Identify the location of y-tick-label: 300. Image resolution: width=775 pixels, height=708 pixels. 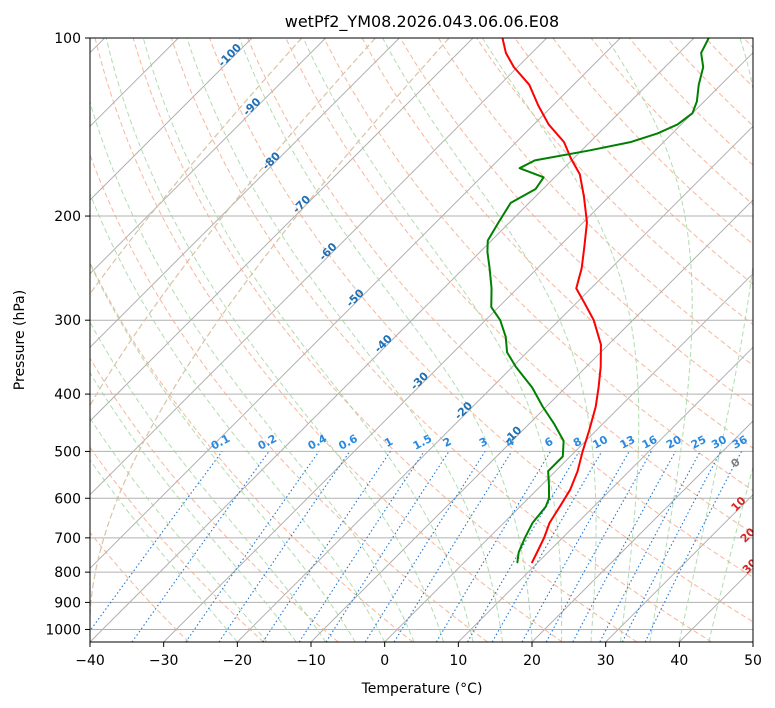
(67, 321).